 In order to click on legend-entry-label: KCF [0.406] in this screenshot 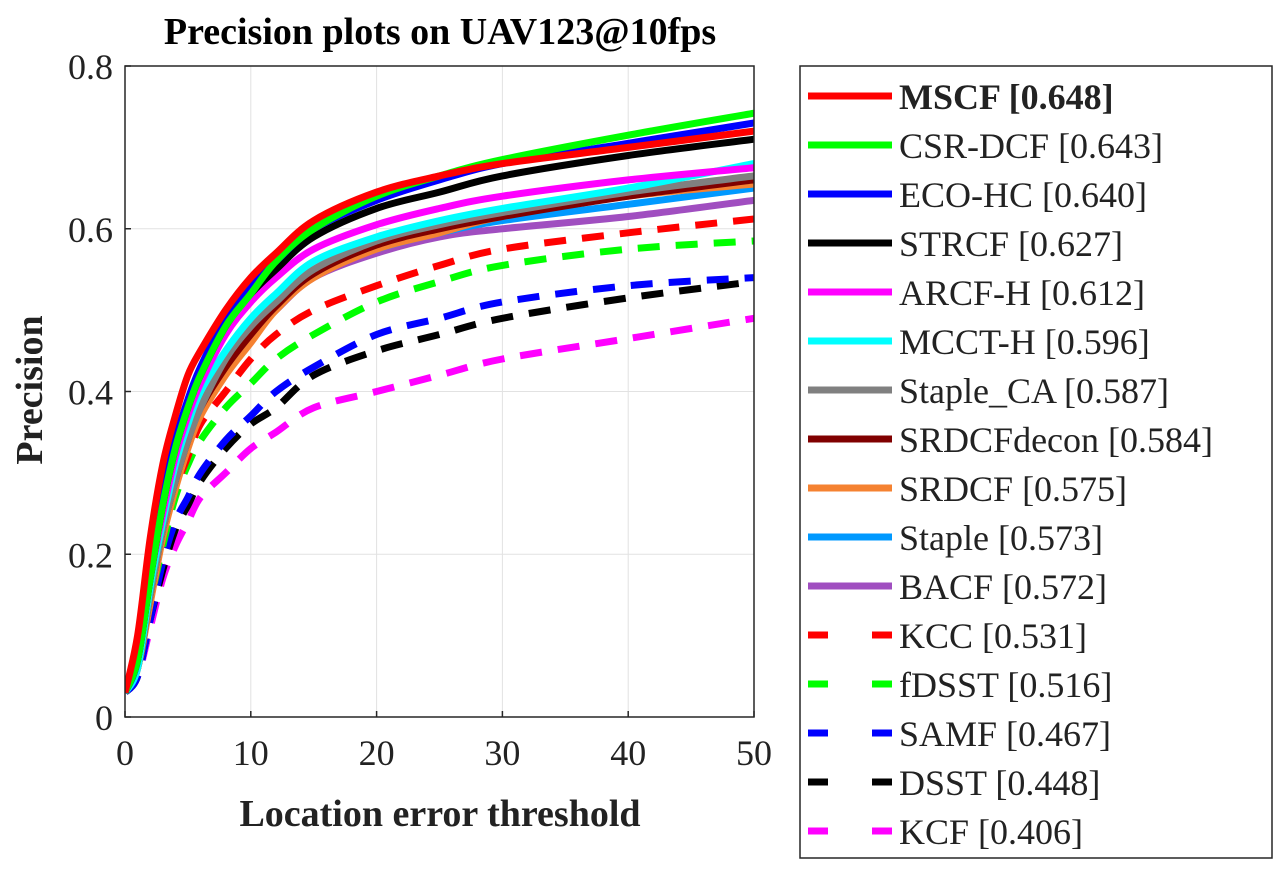, I will do `click(991, 832)`.